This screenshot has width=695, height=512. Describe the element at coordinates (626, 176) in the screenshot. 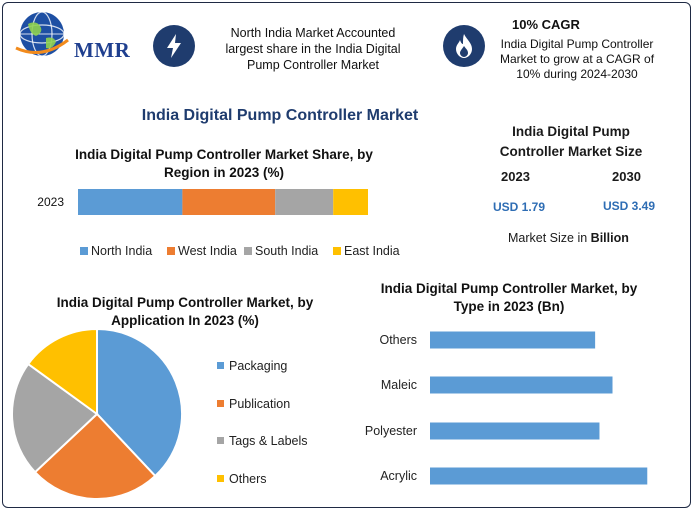

I see `size-year-2030: 2030` at that location.